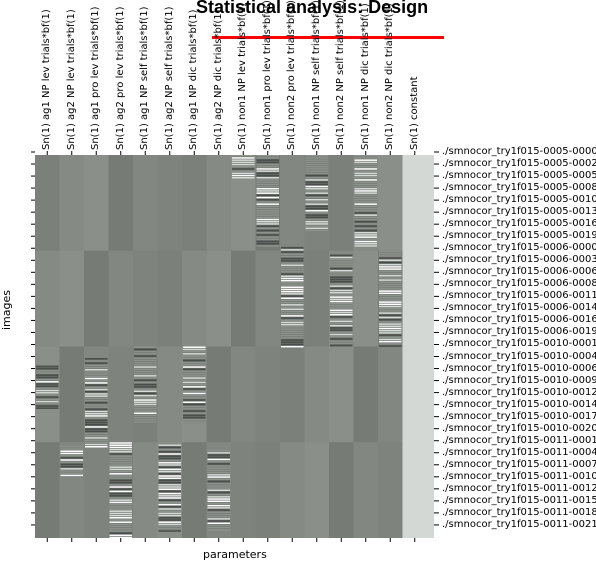 This screenshot has height=568, width=596. Describe the element at coordinates (519, 151) in the screenshot. I see `row-label: ./smnocor_try1f015-0005-00001` at that location.